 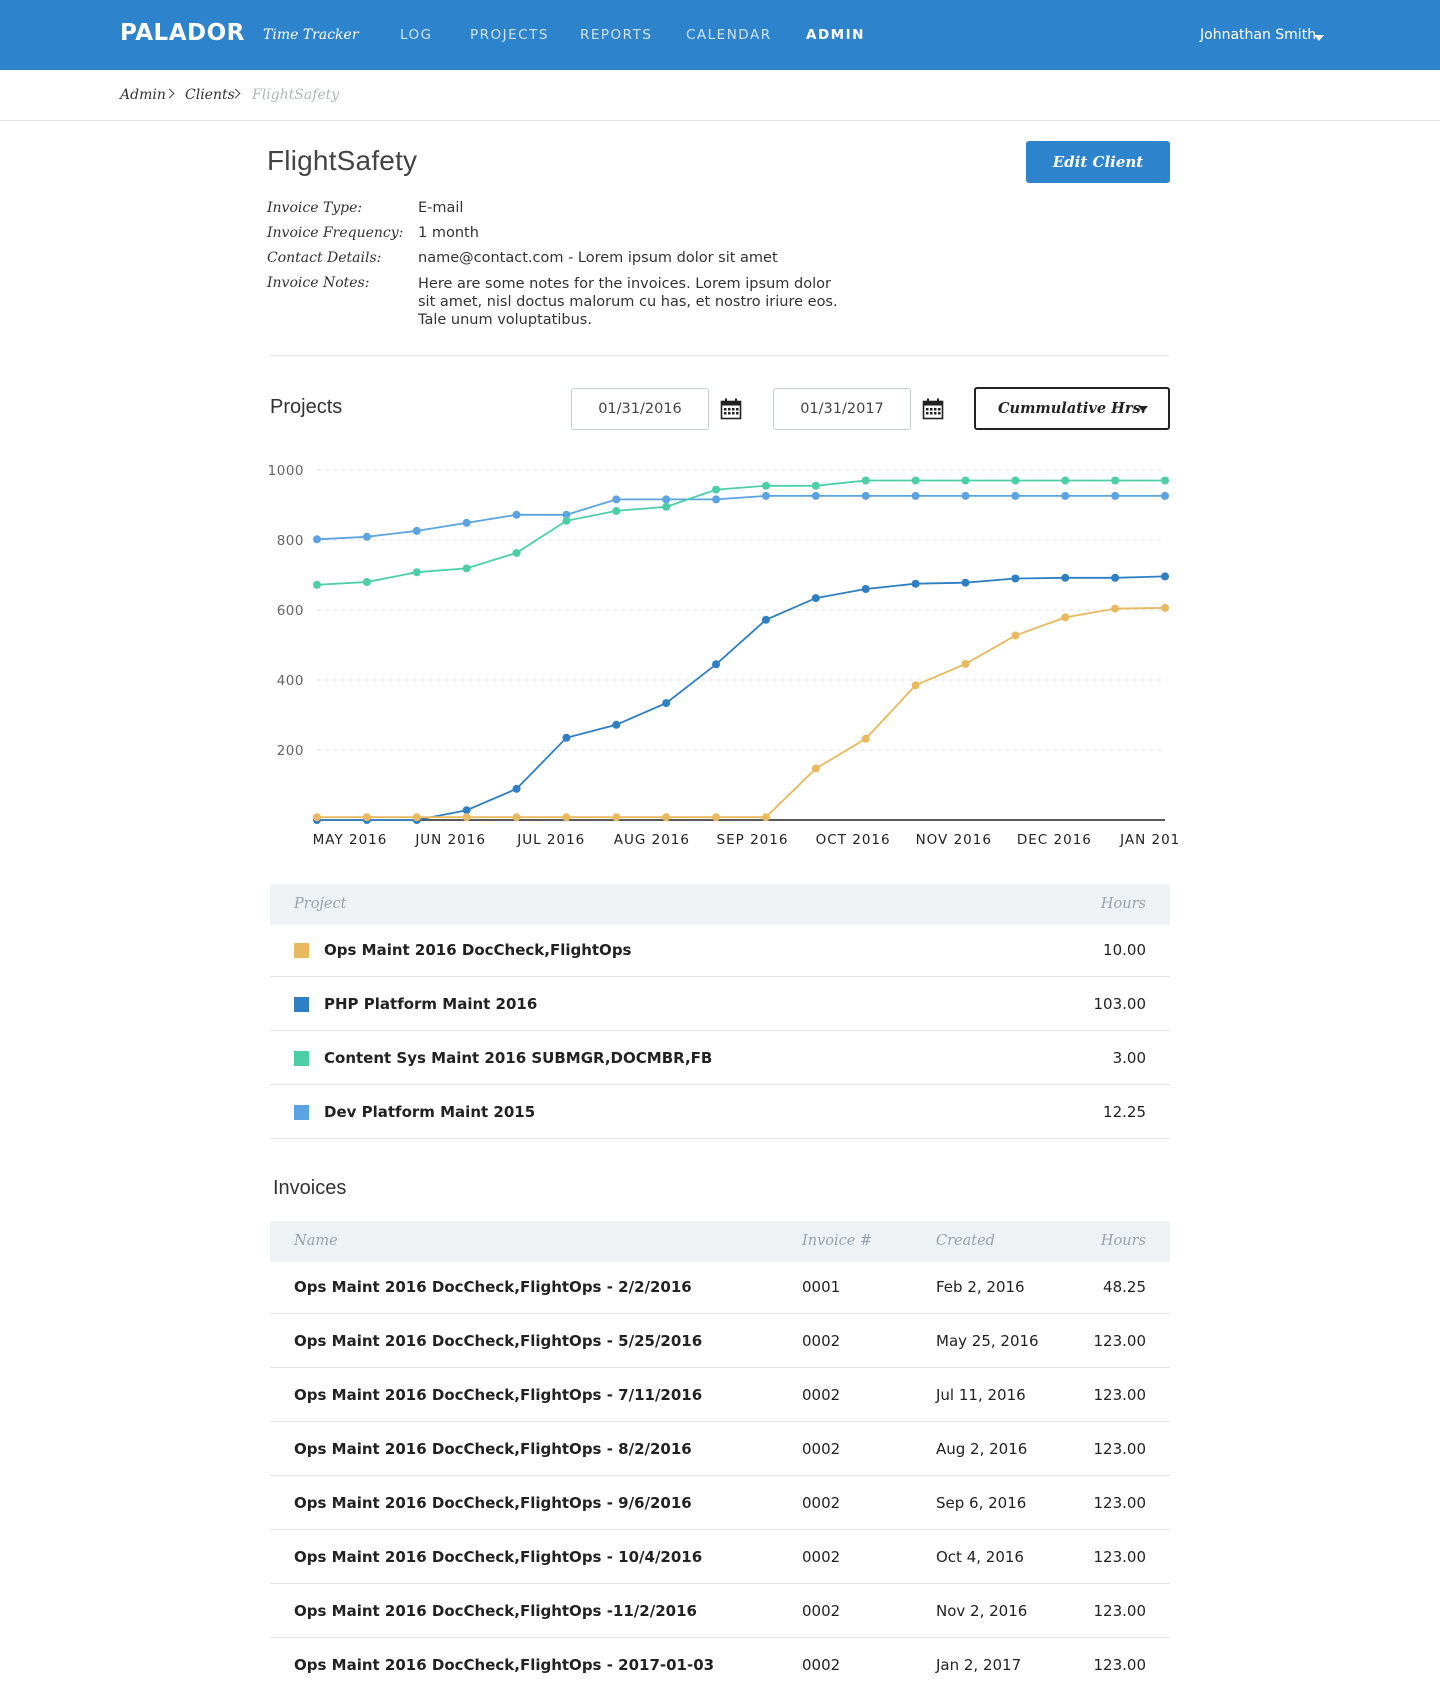 I want to click on invoices-table-header: Name Invoice # Created Hours, so click(x=720, y=1241).